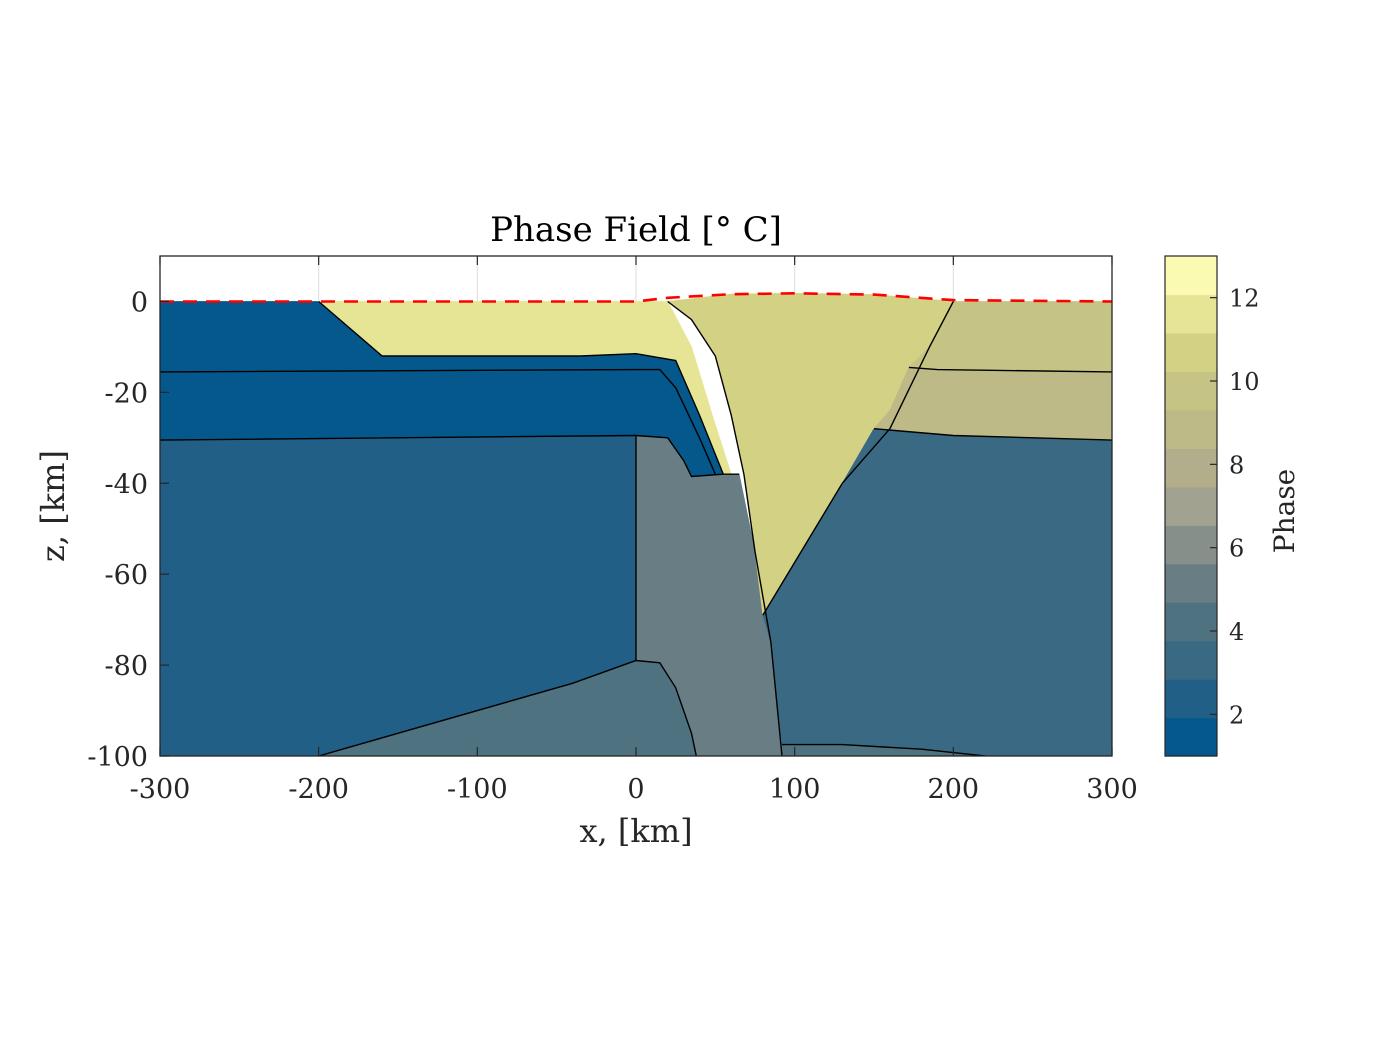 The height and width of the screenshot is (1050, 1400). I want to click on free-surface-line, so click(636, 297).